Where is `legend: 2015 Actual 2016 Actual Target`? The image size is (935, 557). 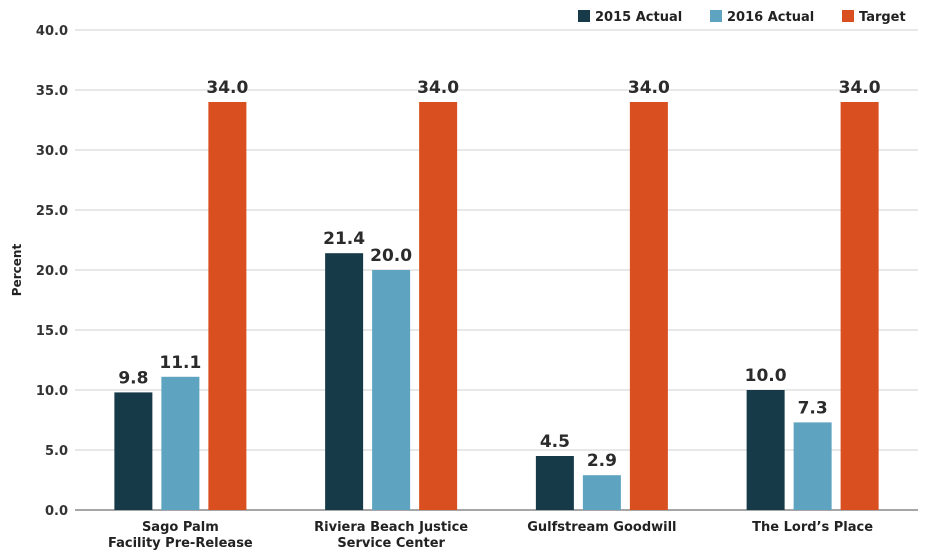 legend: 2015 Actual 2016 Actual Target is located at coordinates (742, 17).